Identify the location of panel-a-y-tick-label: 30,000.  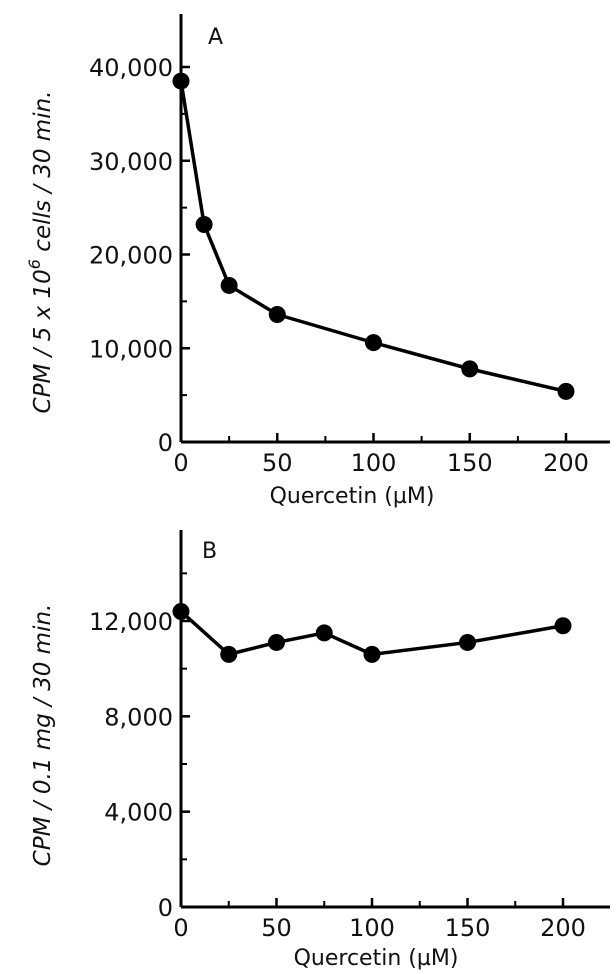
(131, 162).